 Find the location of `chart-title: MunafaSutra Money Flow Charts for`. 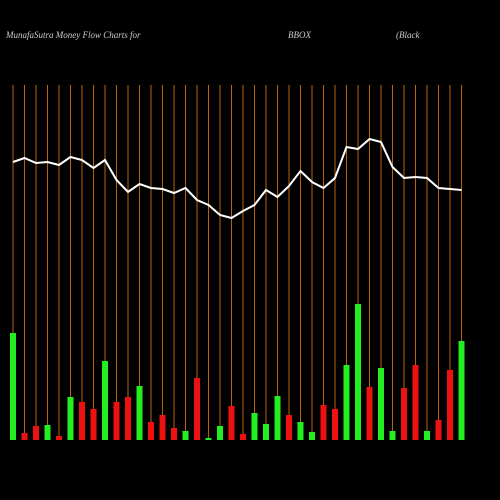

chart-title: MunafaSutra Money Flow Charts for is located at coordinates (73, 35).